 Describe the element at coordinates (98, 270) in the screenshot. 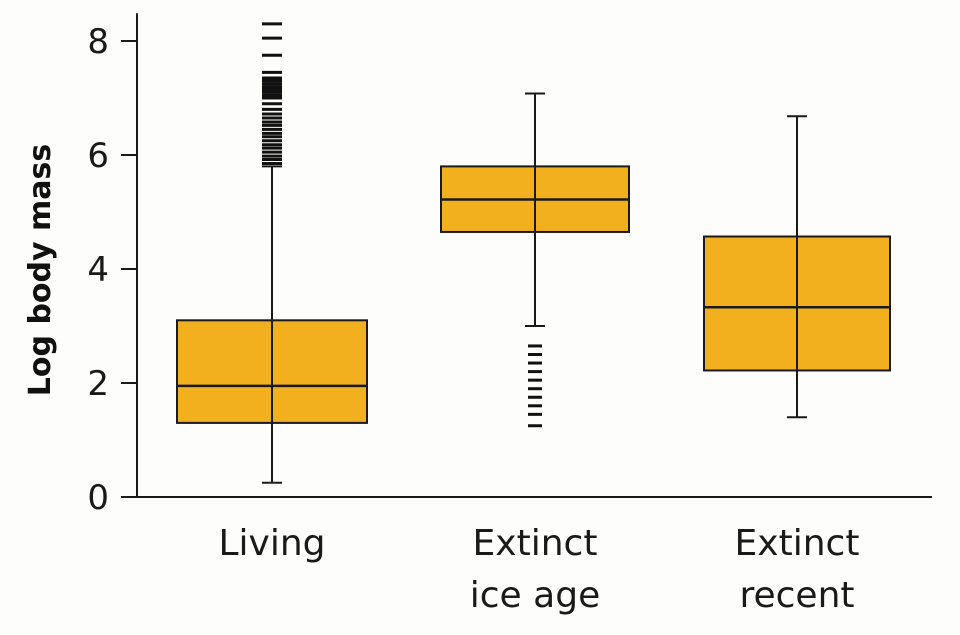

I see `y-tick-label: 4` at that location.